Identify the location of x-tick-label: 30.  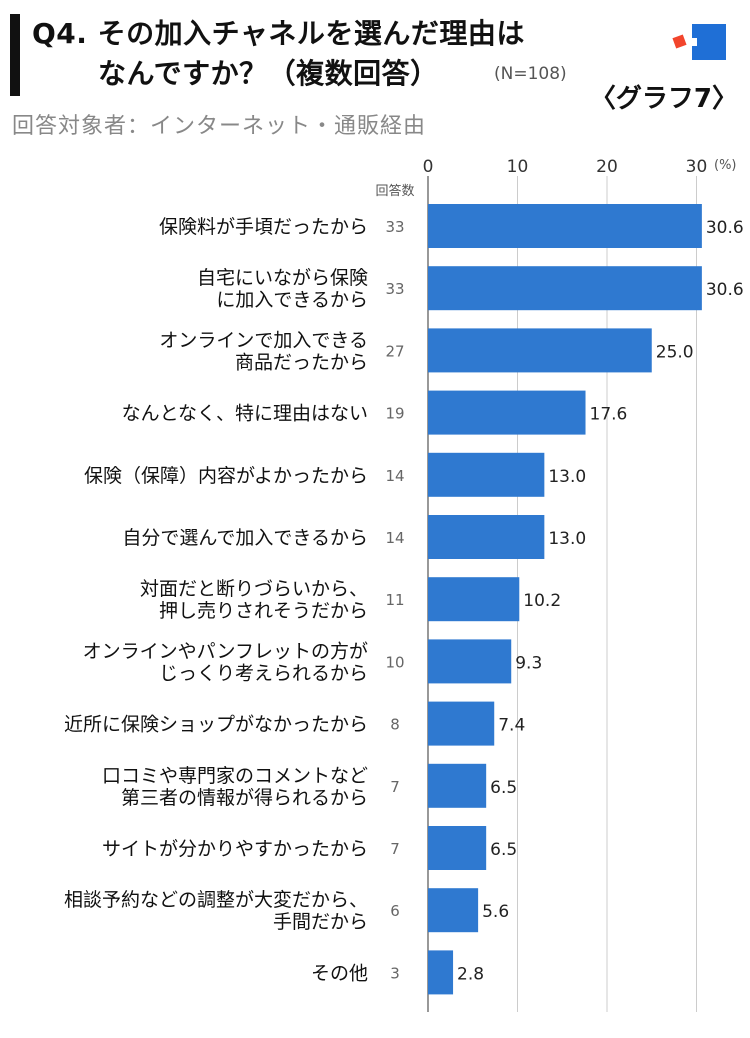
(697, 167).